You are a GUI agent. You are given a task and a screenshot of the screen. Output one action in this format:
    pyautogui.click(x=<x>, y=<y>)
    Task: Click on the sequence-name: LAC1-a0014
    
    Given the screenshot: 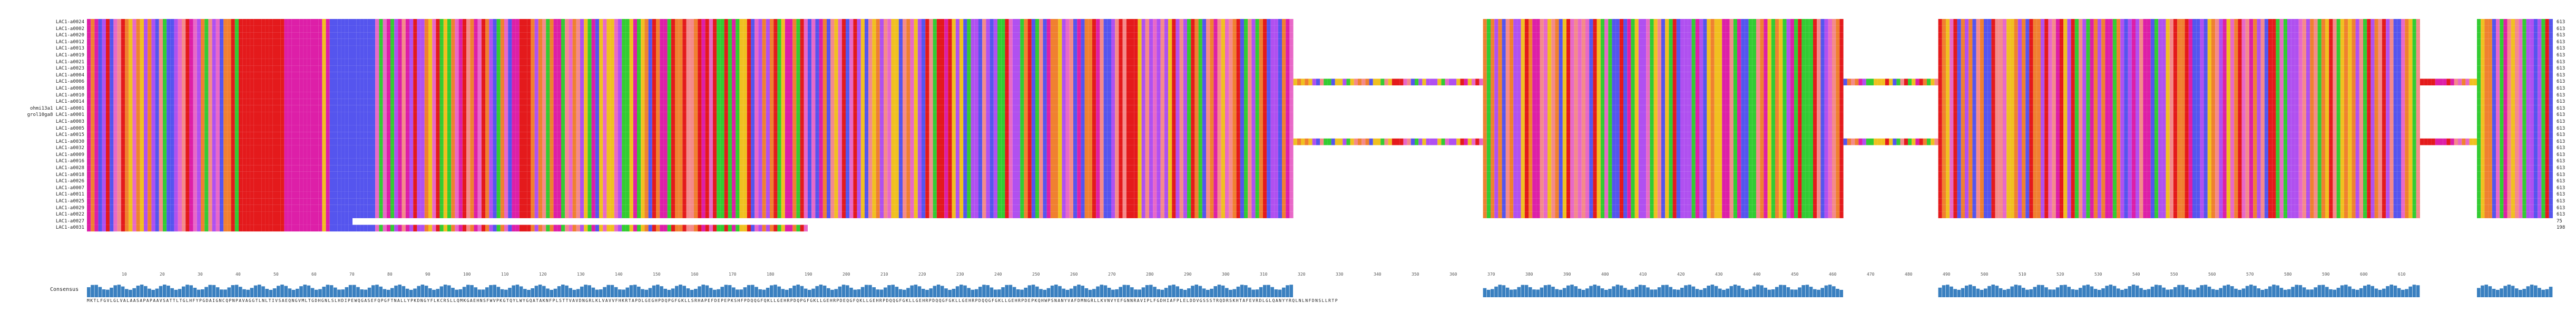 What is the action you would take?
    pyautogui.click(x=69, y=102)
    